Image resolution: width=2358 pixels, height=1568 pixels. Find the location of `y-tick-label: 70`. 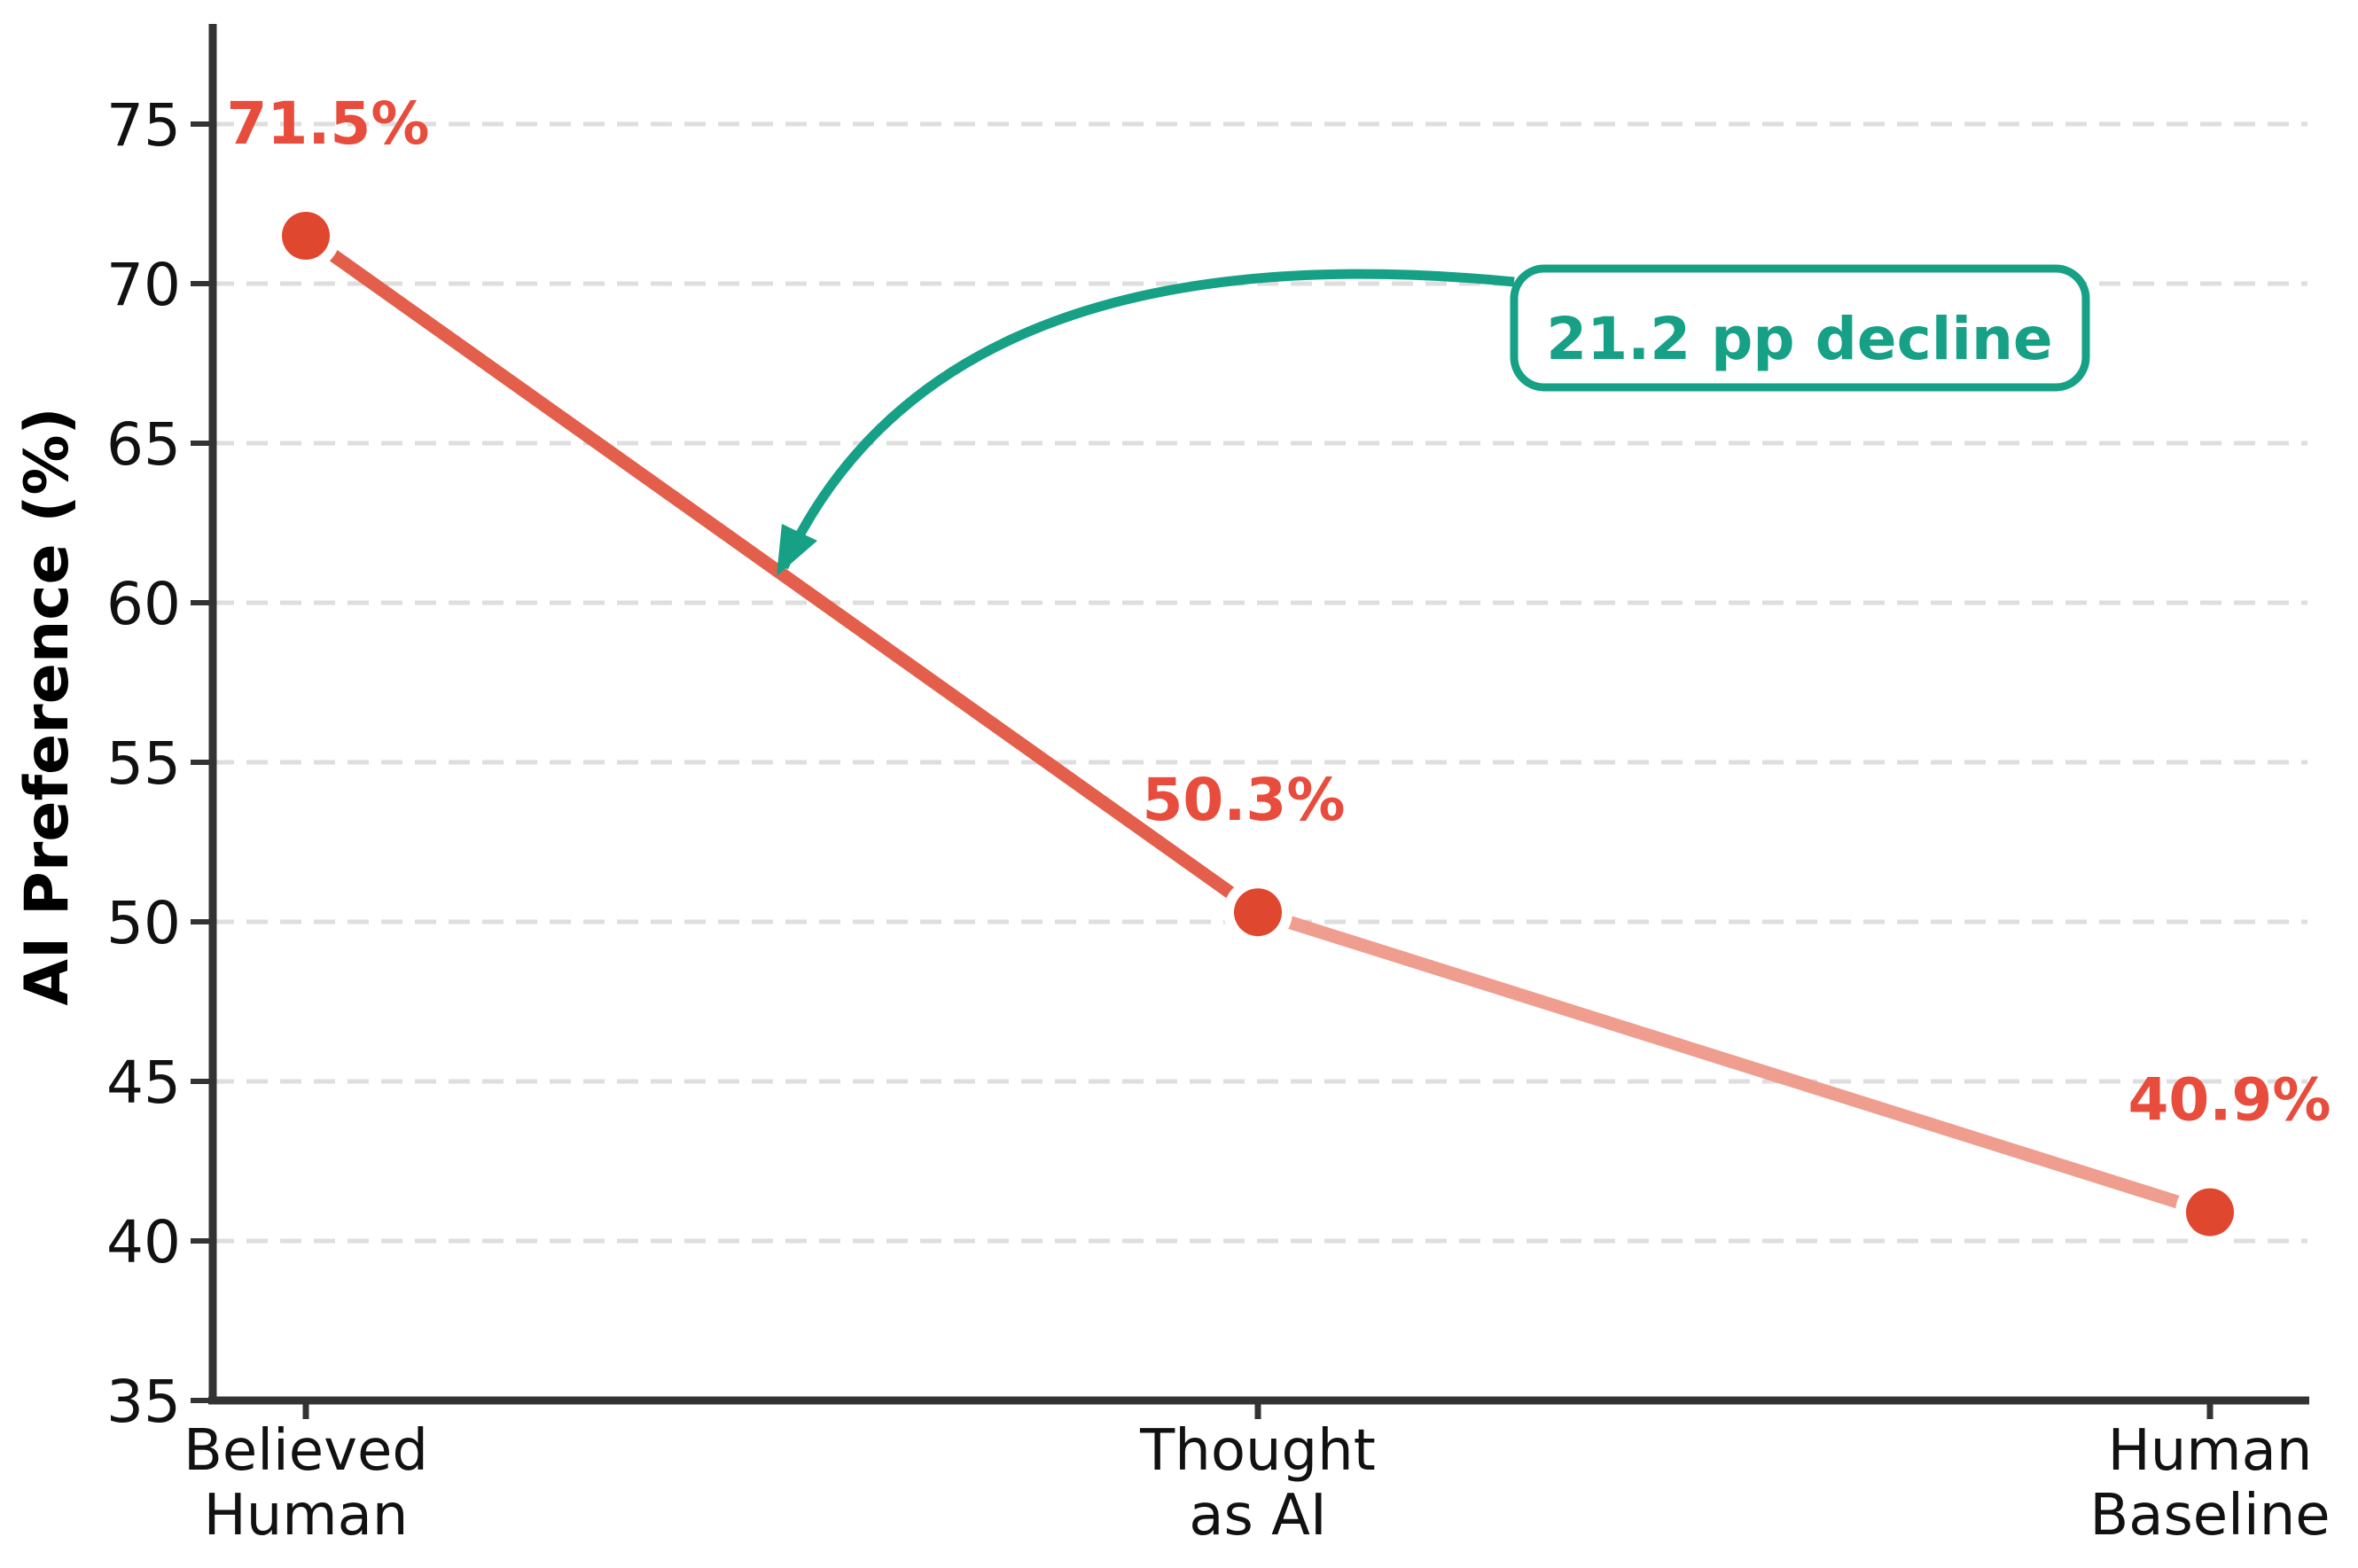

y-tick-label: 70 is located at coordinates (143, 285).